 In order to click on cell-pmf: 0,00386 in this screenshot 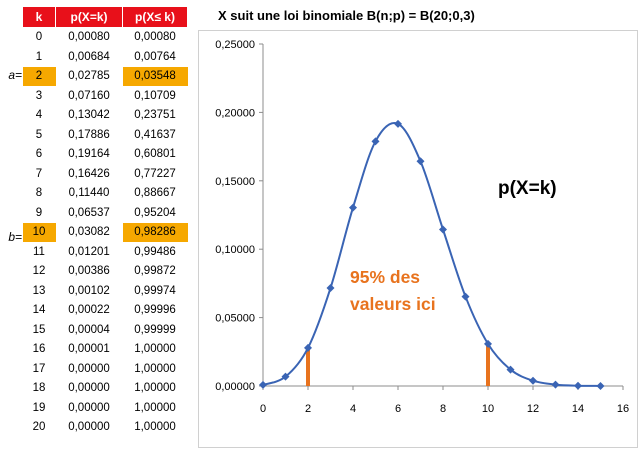, I will do `click(89, 271)`.